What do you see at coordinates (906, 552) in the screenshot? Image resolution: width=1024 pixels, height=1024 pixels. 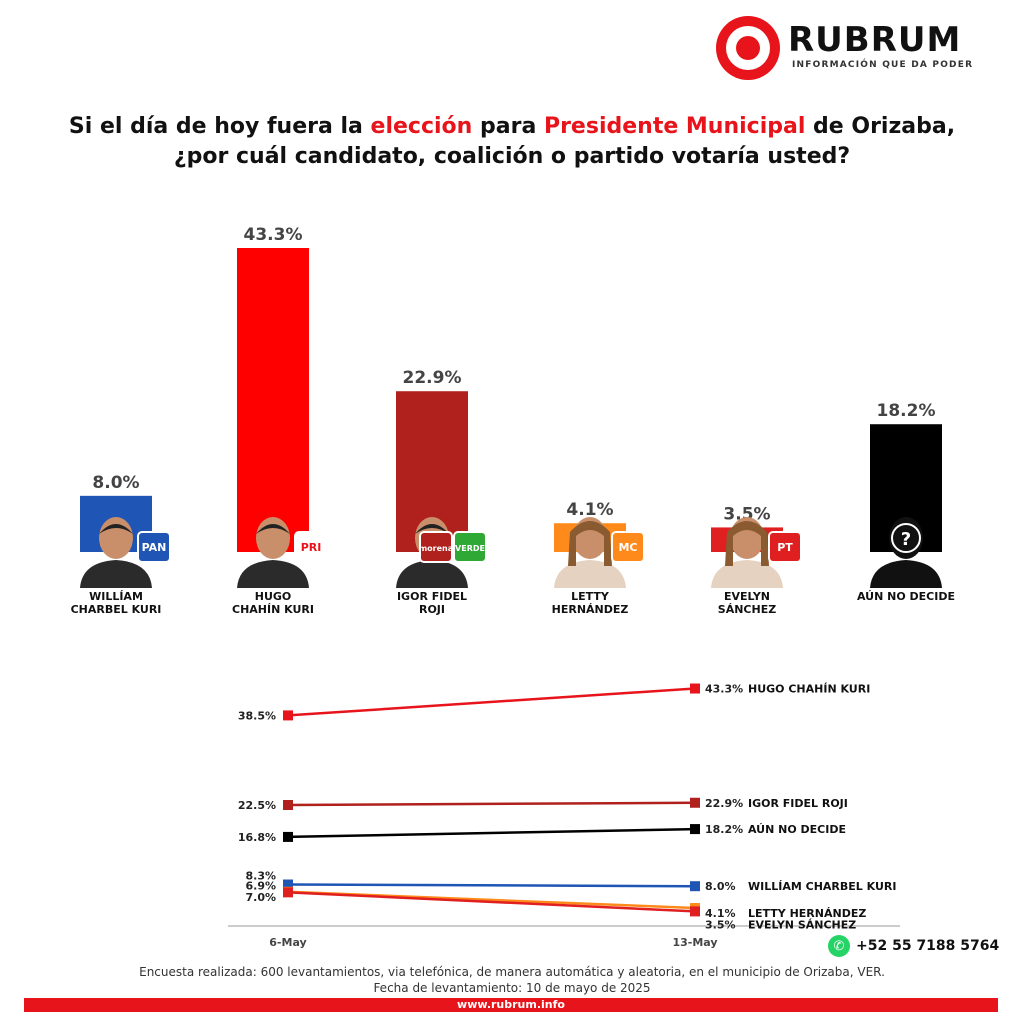 I see `unknown-person-icon: ?` at bounding box center [906, 552].